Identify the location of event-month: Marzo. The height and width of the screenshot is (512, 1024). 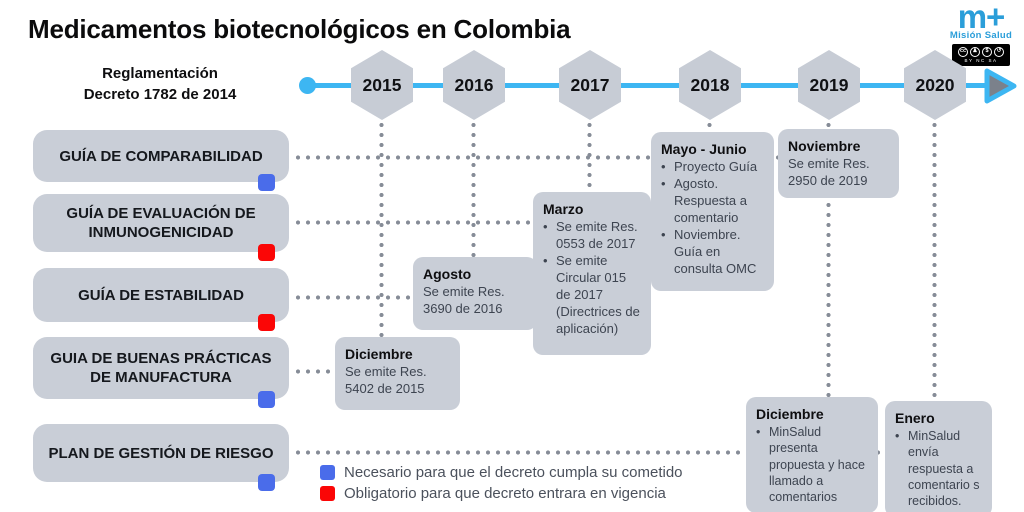
(563, 209).